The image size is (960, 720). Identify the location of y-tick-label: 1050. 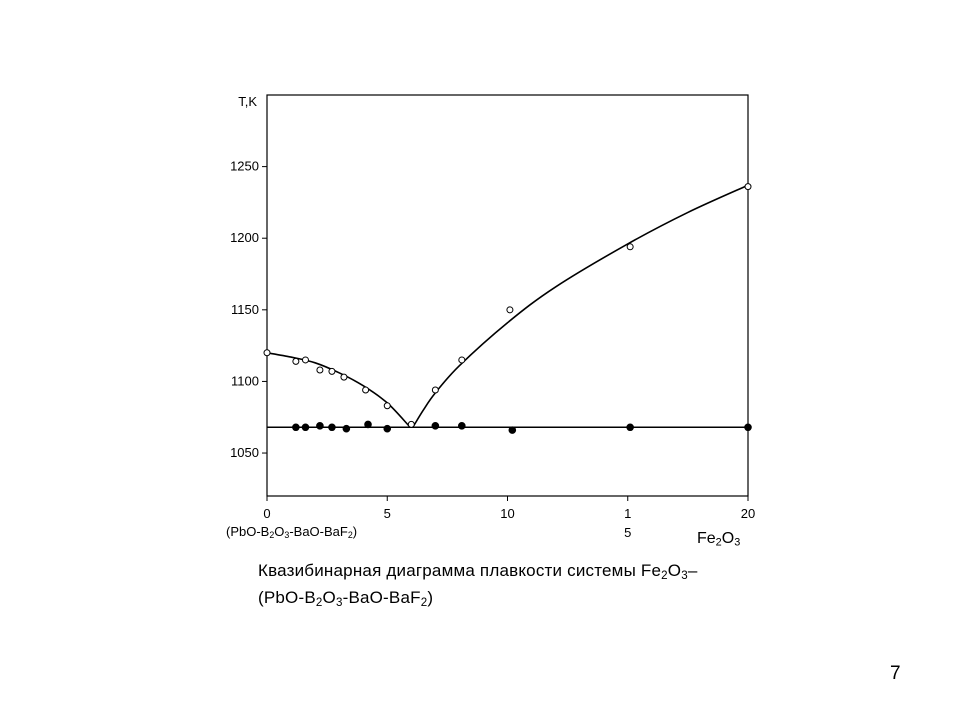
(244, 452).